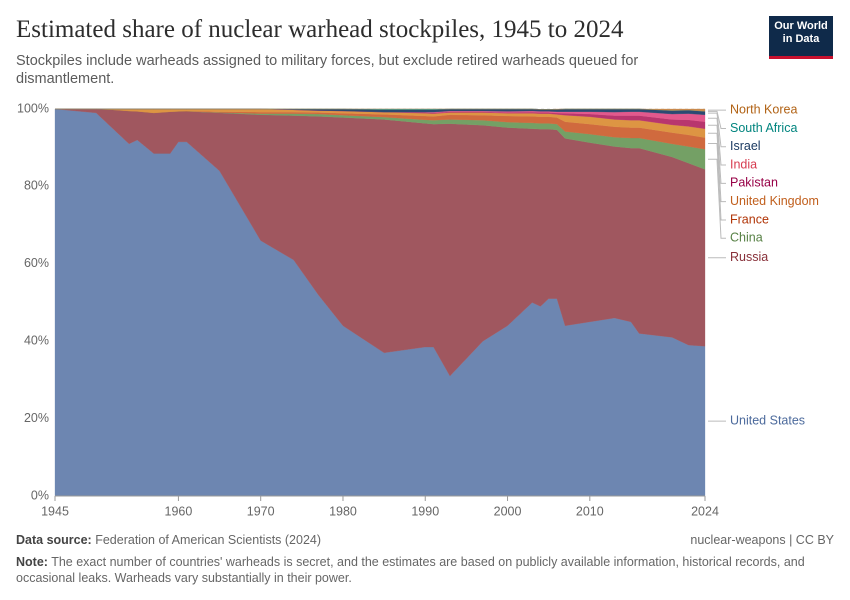 The width and height of the screenshot is (850, 600). What do you see at coordinates (208, 540) in the screenshot?
I see `source-text: Federation of American Scientists (2024)` at bounding box center [208, 540].